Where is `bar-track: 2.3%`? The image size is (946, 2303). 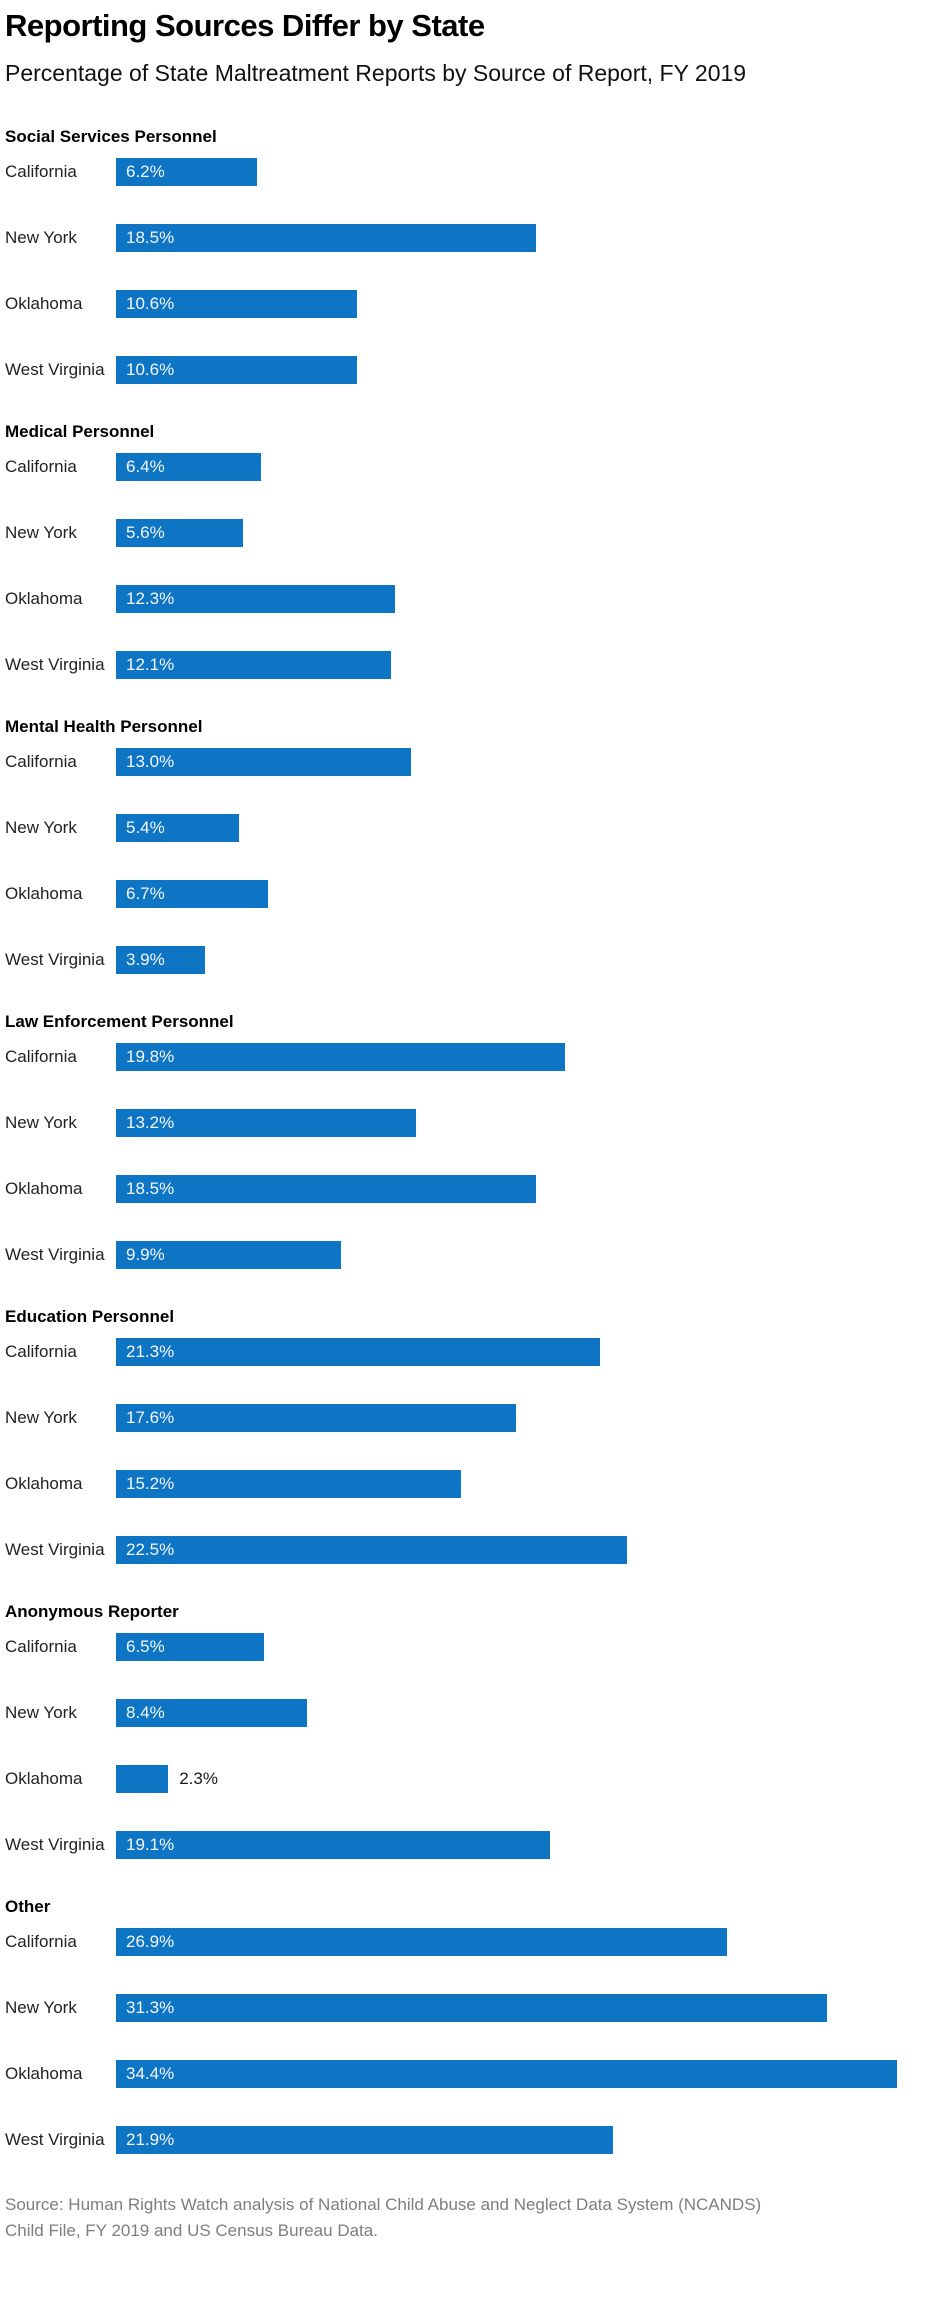
bar-track: 2.3% is located at coordinates (528, 1779).